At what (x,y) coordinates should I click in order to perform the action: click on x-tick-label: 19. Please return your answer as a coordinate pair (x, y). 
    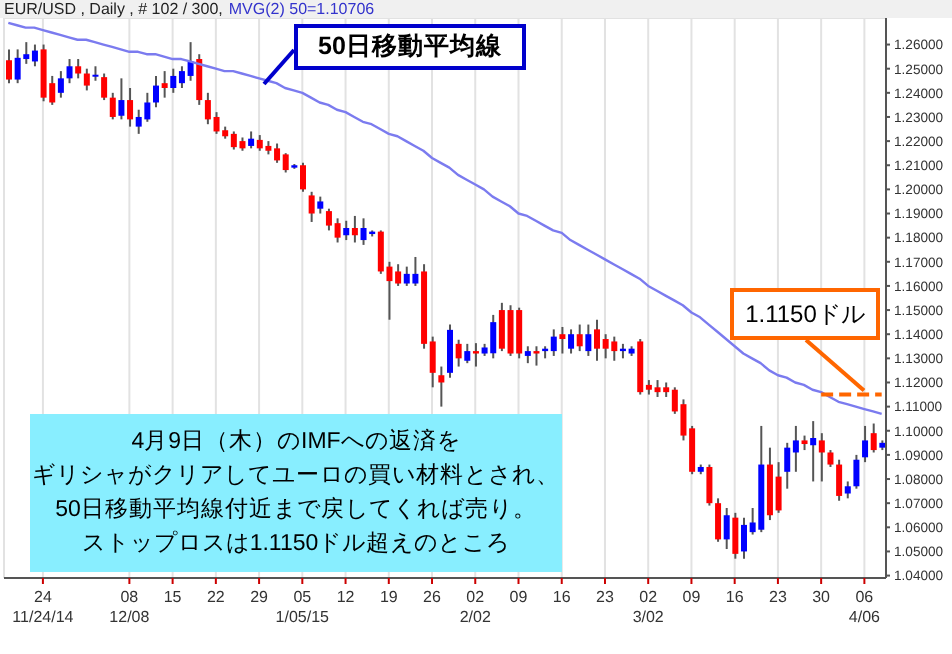
    Looking at the image, I should click on (389, 597).